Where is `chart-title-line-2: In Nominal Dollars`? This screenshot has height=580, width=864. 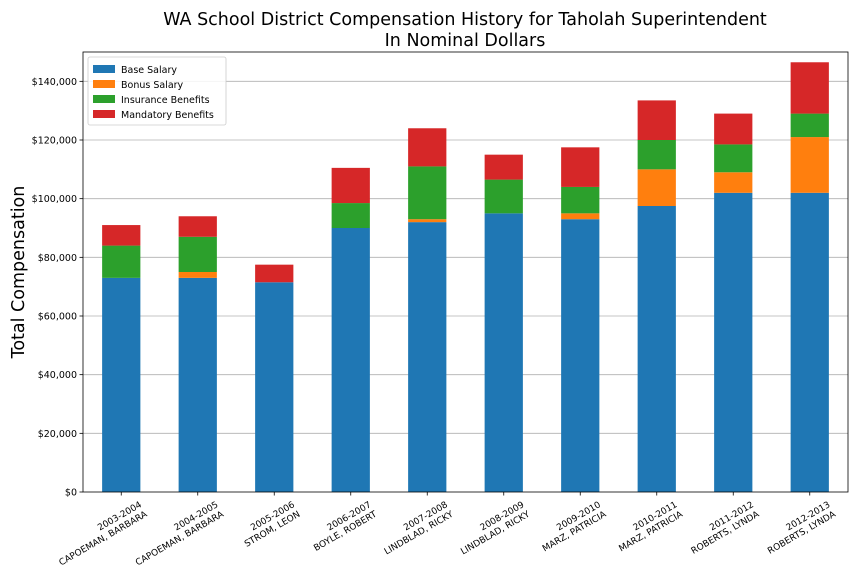
chart-title-line-2: In Nominal Dollars is located at coordinates (465, 41).